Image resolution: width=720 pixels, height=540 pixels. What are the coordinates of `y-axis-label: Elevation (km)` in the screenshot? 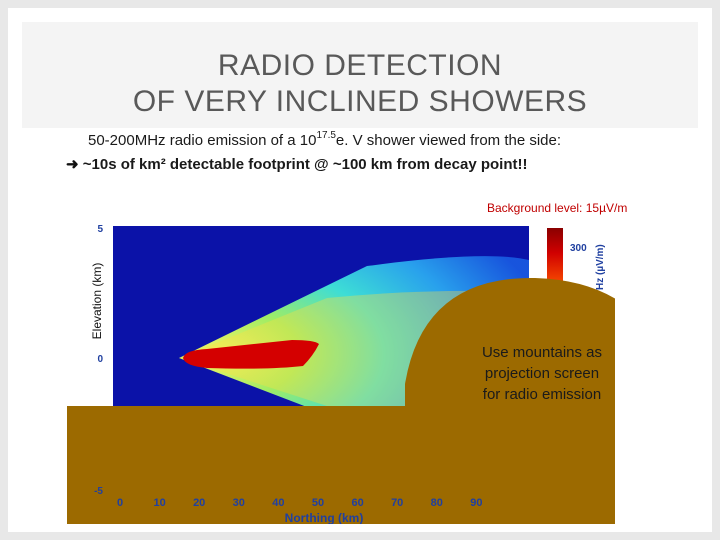 It's located at (97, 301).